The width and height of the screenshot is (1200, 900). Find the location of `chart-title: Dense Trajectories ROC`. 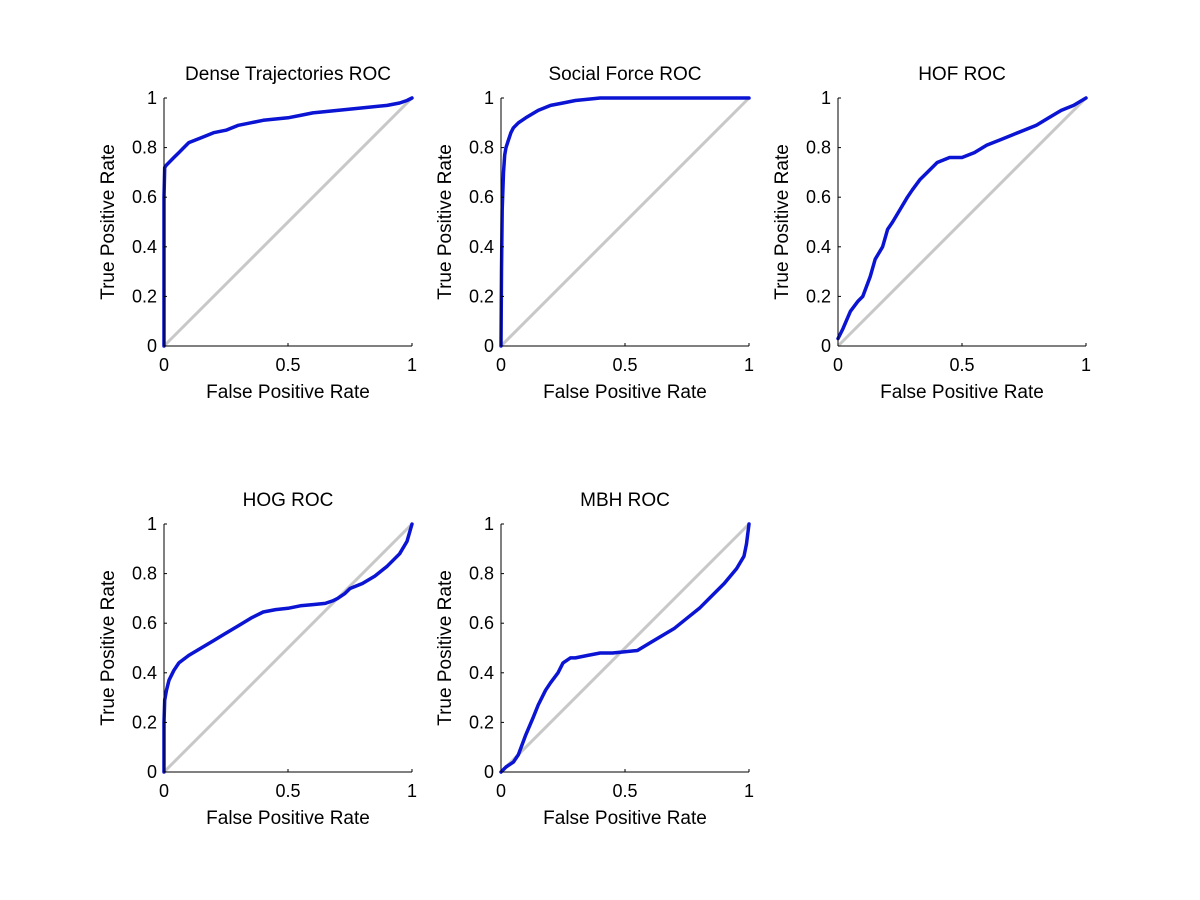

chart-title: Dense Trajectories ROC is located at coordinates (288, 74).